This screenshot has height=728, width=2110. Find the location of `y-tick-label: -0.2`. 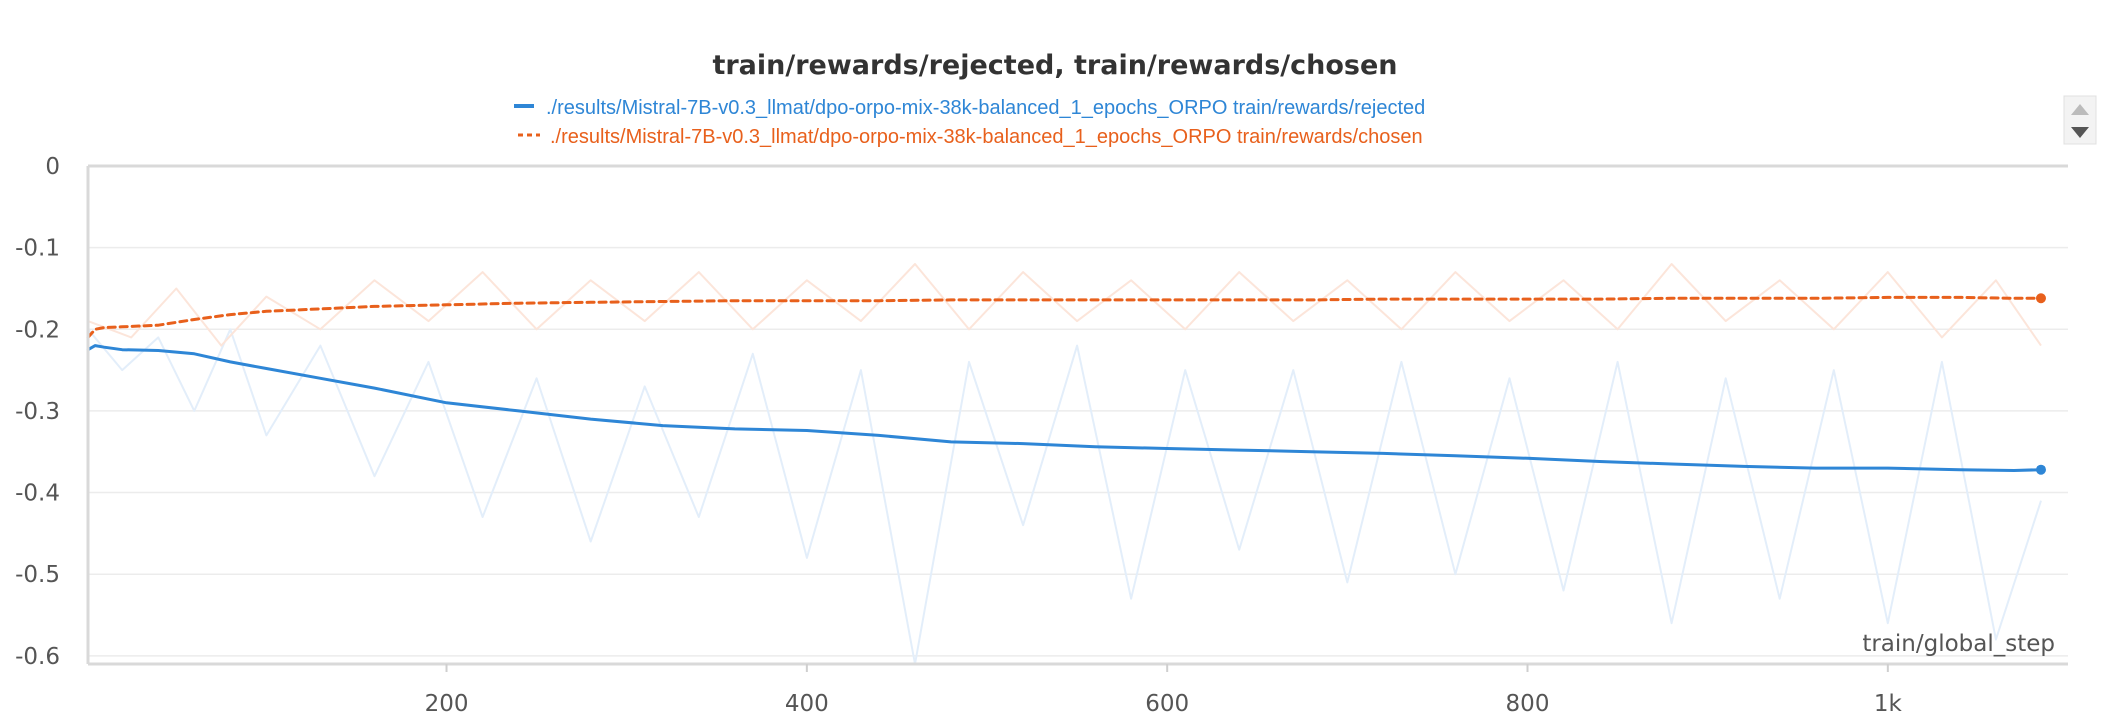

y-tick-label: -0.2 is located at coordinates (37, 330).